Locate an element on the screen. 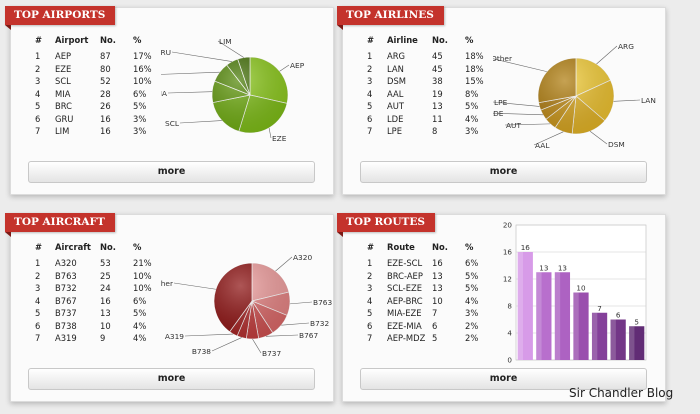 This screenshot has height=414, width=700. table-row: 1 A320 53 21% is located at coordinates (99, 263).